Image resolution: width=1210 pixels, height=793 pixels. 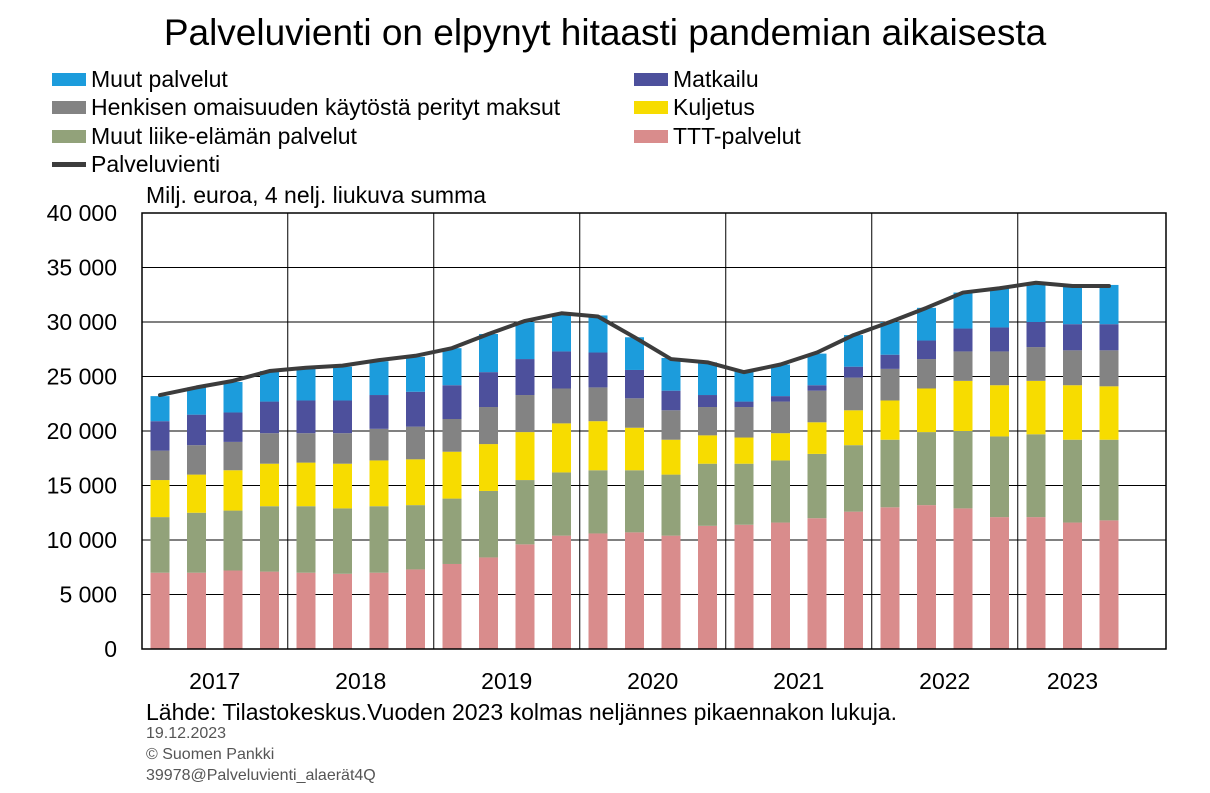 I want to click on legend-item-palveluvienti: Palveluvienti, so click(x=136, y=164).